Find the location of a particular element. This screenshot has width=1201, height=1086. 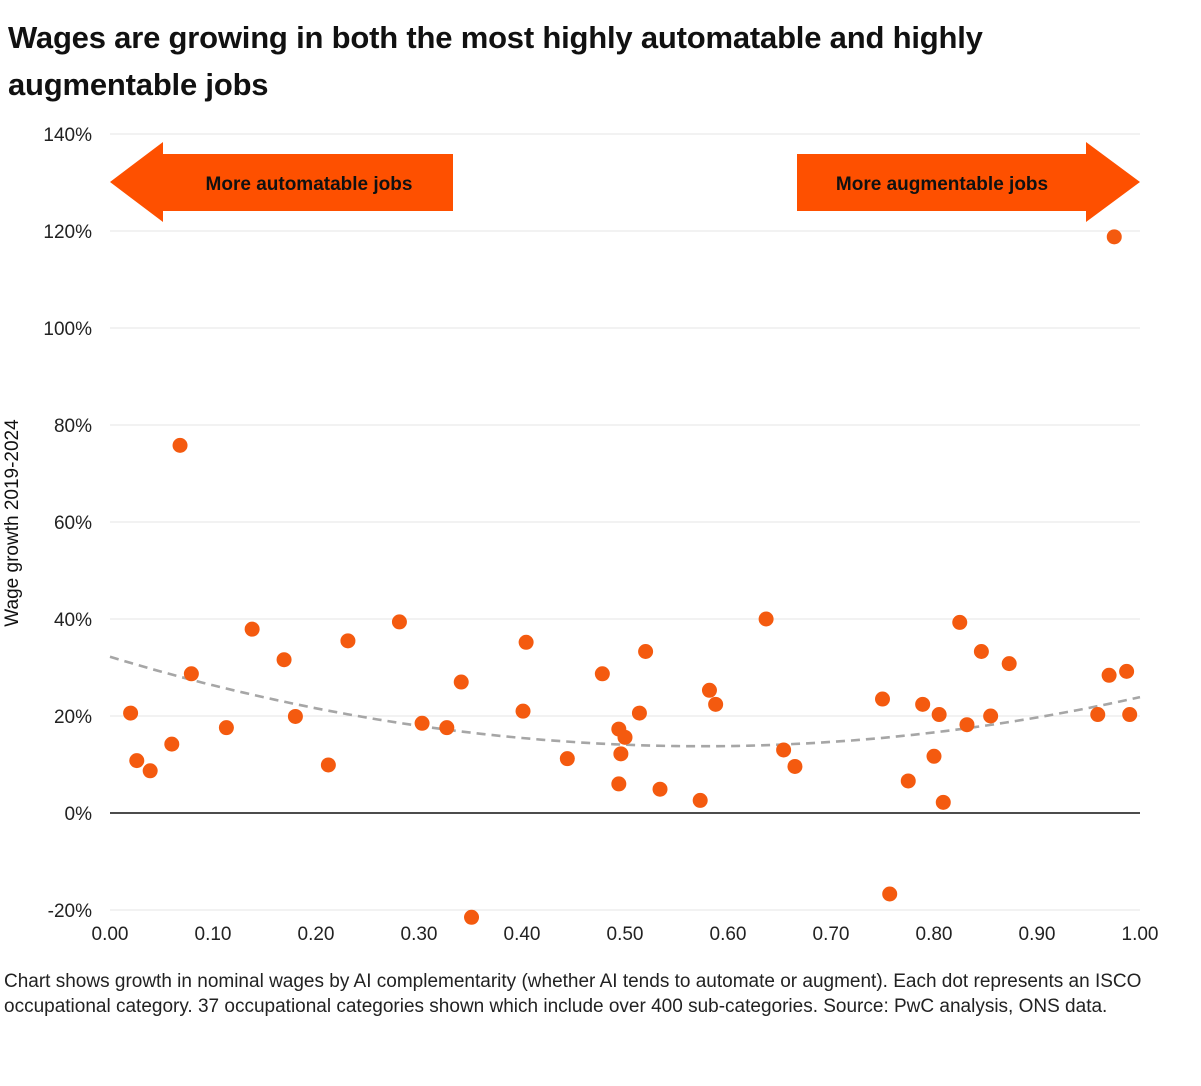

x-tick-label: 0.50 is located at coordinates (625, 934).